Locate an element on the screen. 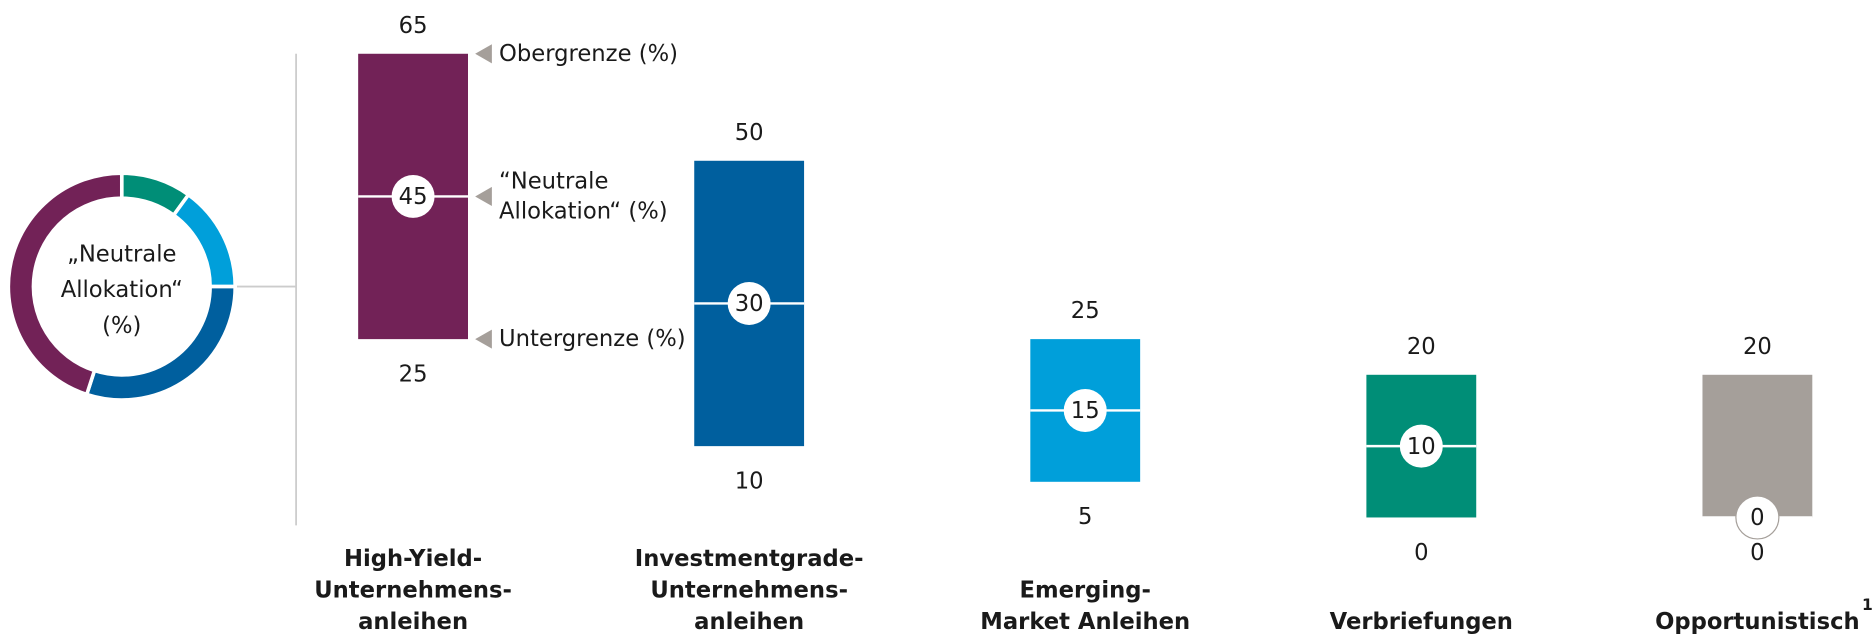 The height and width of the screenshot is (640, 1872). annotation-line: Allokation“ (%) is located at coordinates (583, 211).